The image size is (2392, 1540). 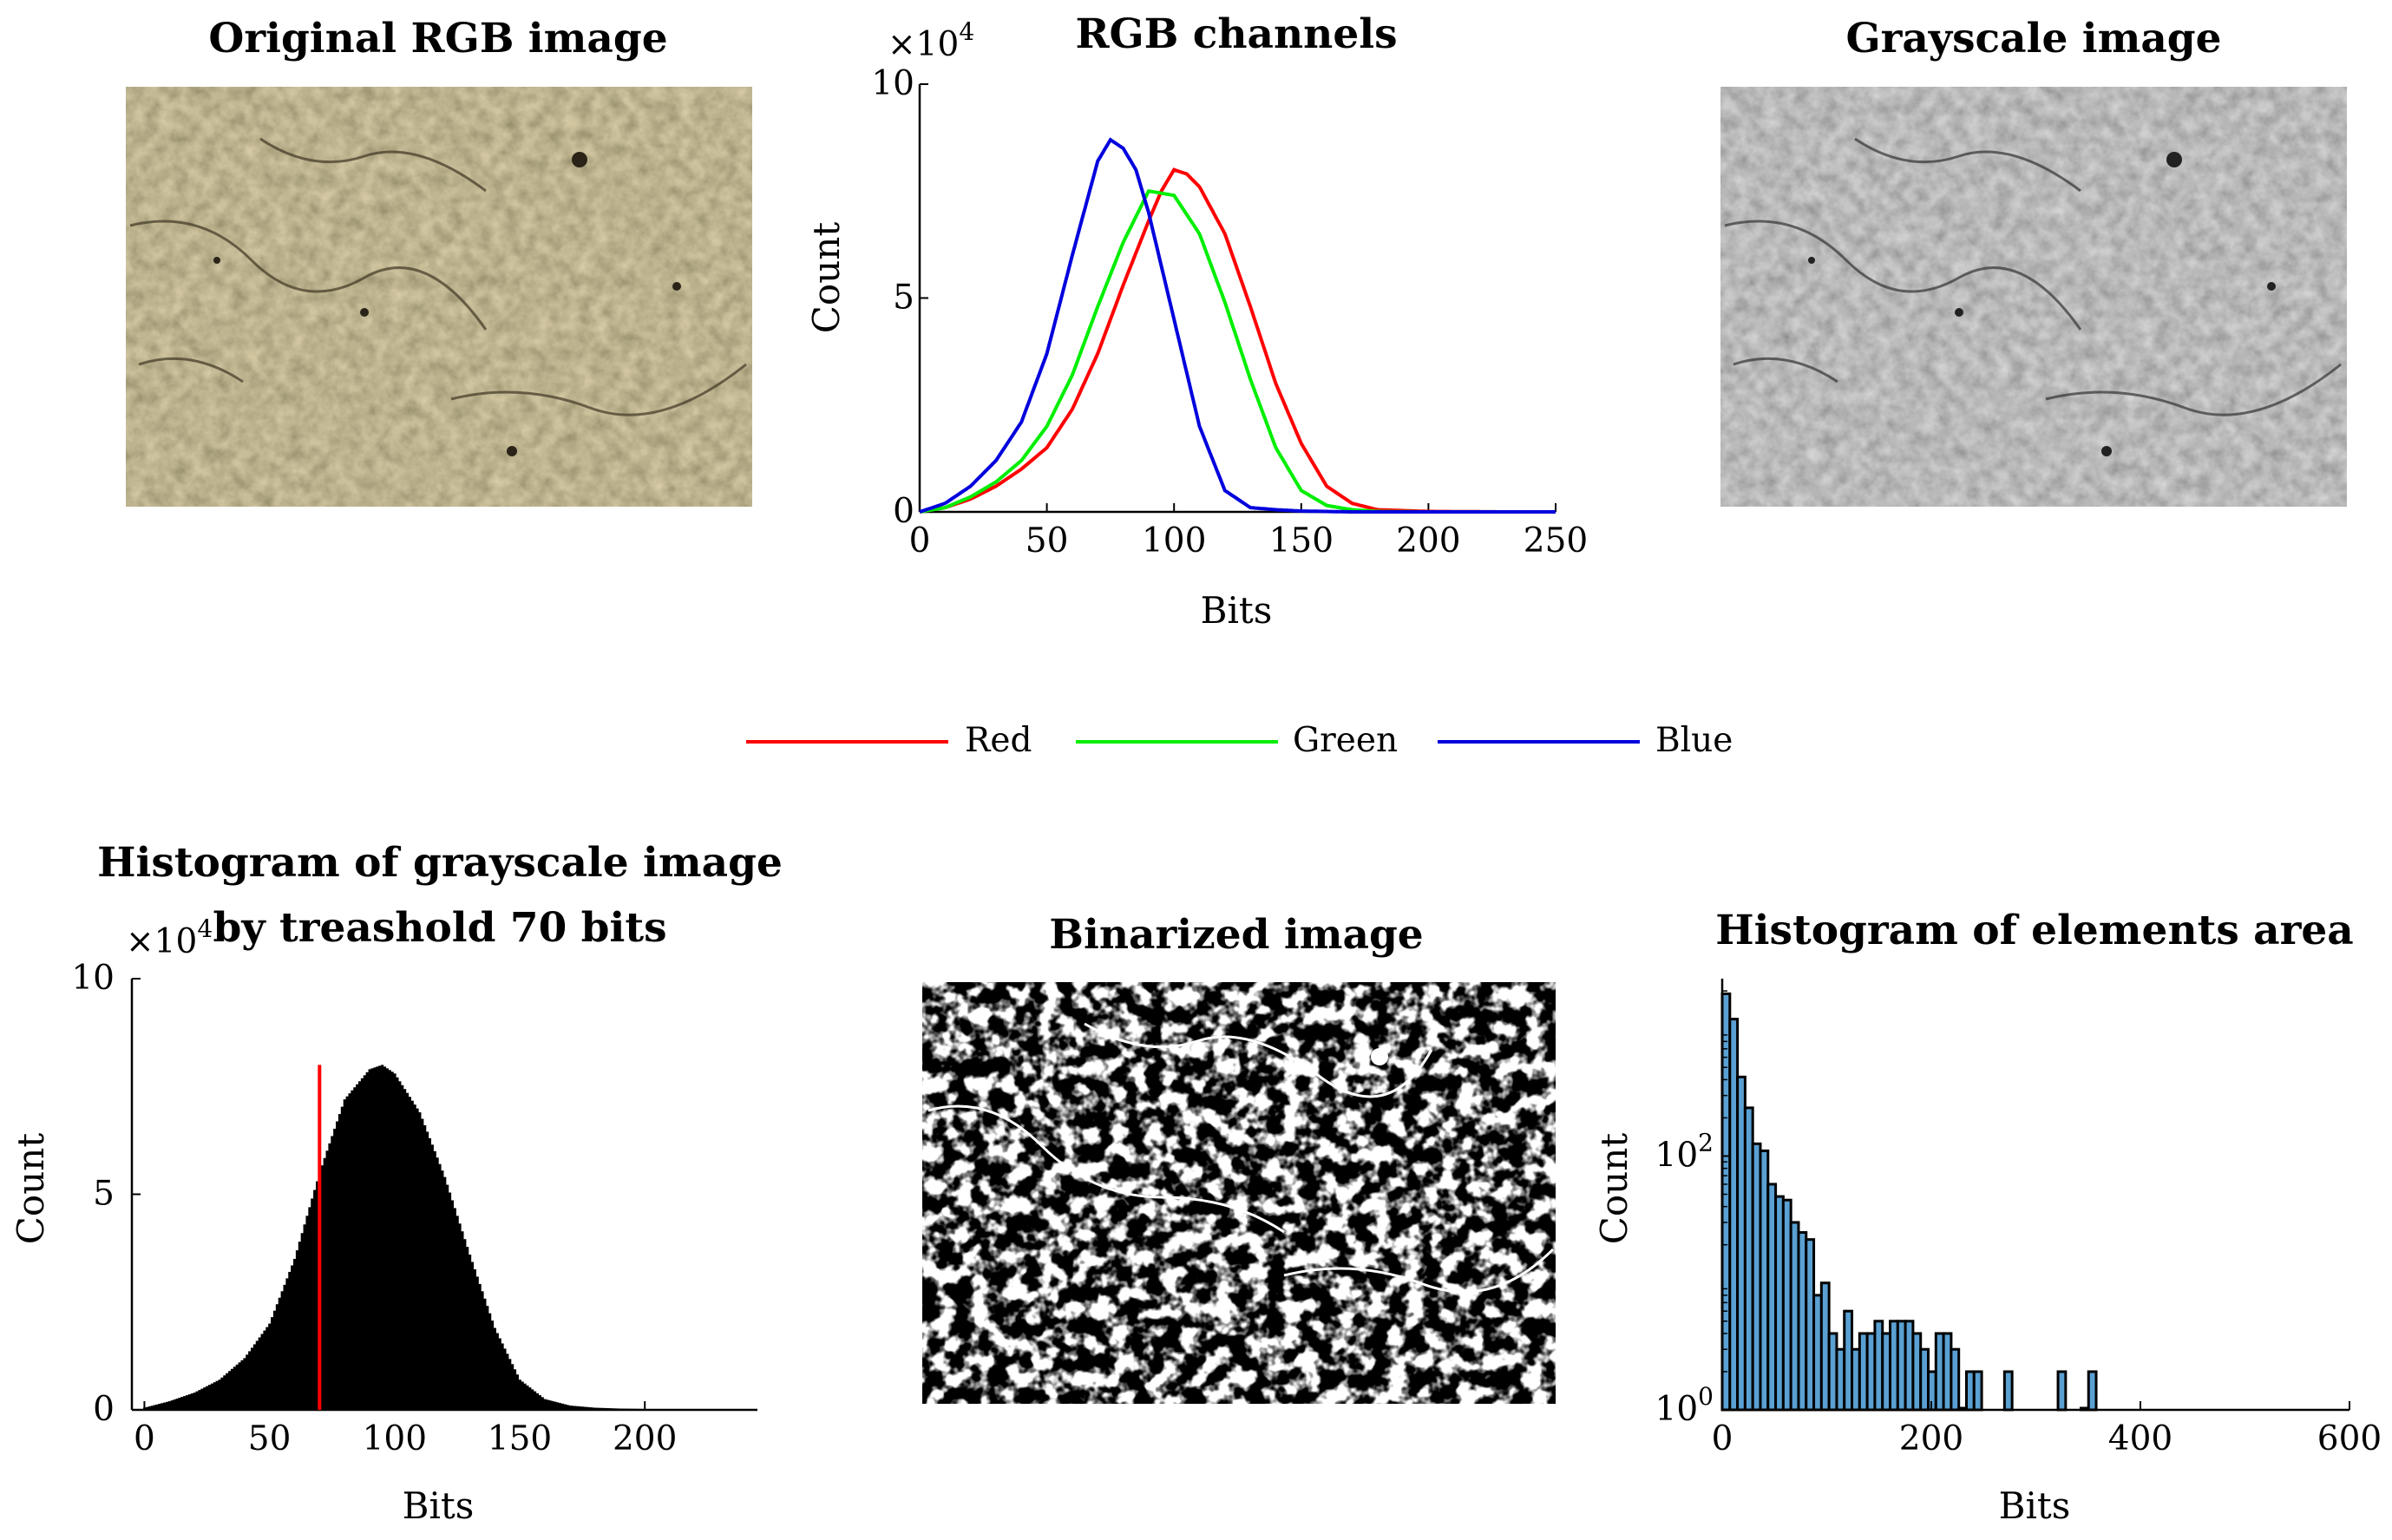 What do you see at coordinates (1239, 1193) in the screenshot?
I see `binarized-image-texture` at bounding box center [1239, 1193].